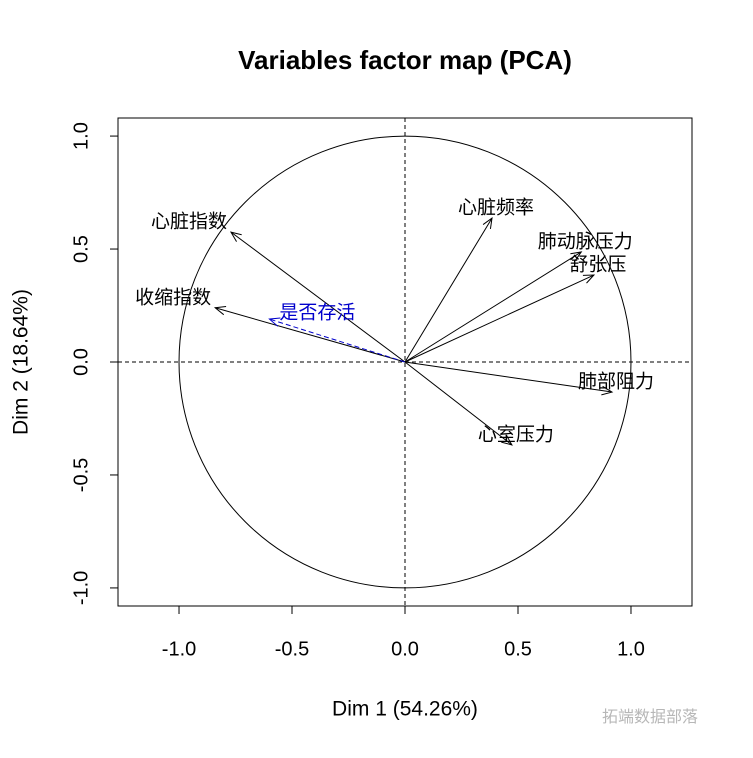 Image resolution: width=753 pixels, height=758 pixels. What do you see at coordinates (631, 649) in the screenshot?
I see `x-tick-label: 1.0` at bounding box center [631, 649].